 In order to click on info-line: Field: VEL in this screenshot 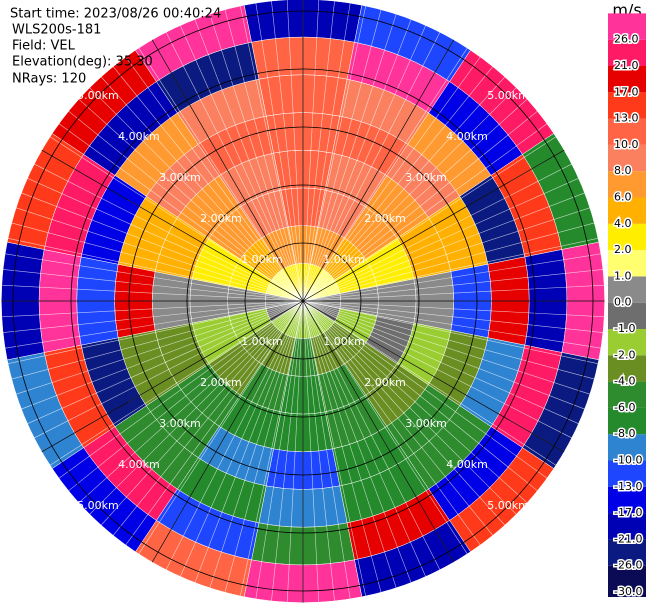, I will do `click(44, 46)`.